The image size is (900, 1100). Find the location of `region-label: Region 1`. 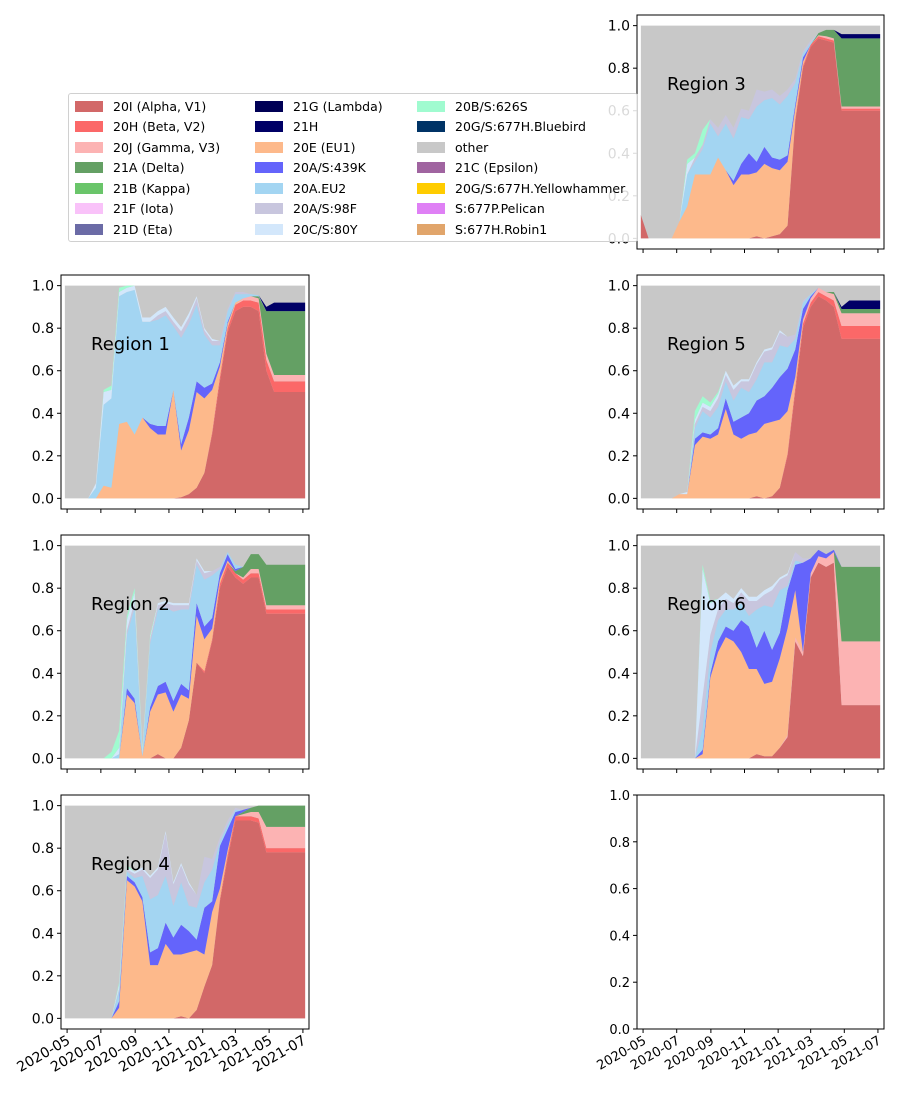

region-label: Region 1 is located at coordinates (130, 344).